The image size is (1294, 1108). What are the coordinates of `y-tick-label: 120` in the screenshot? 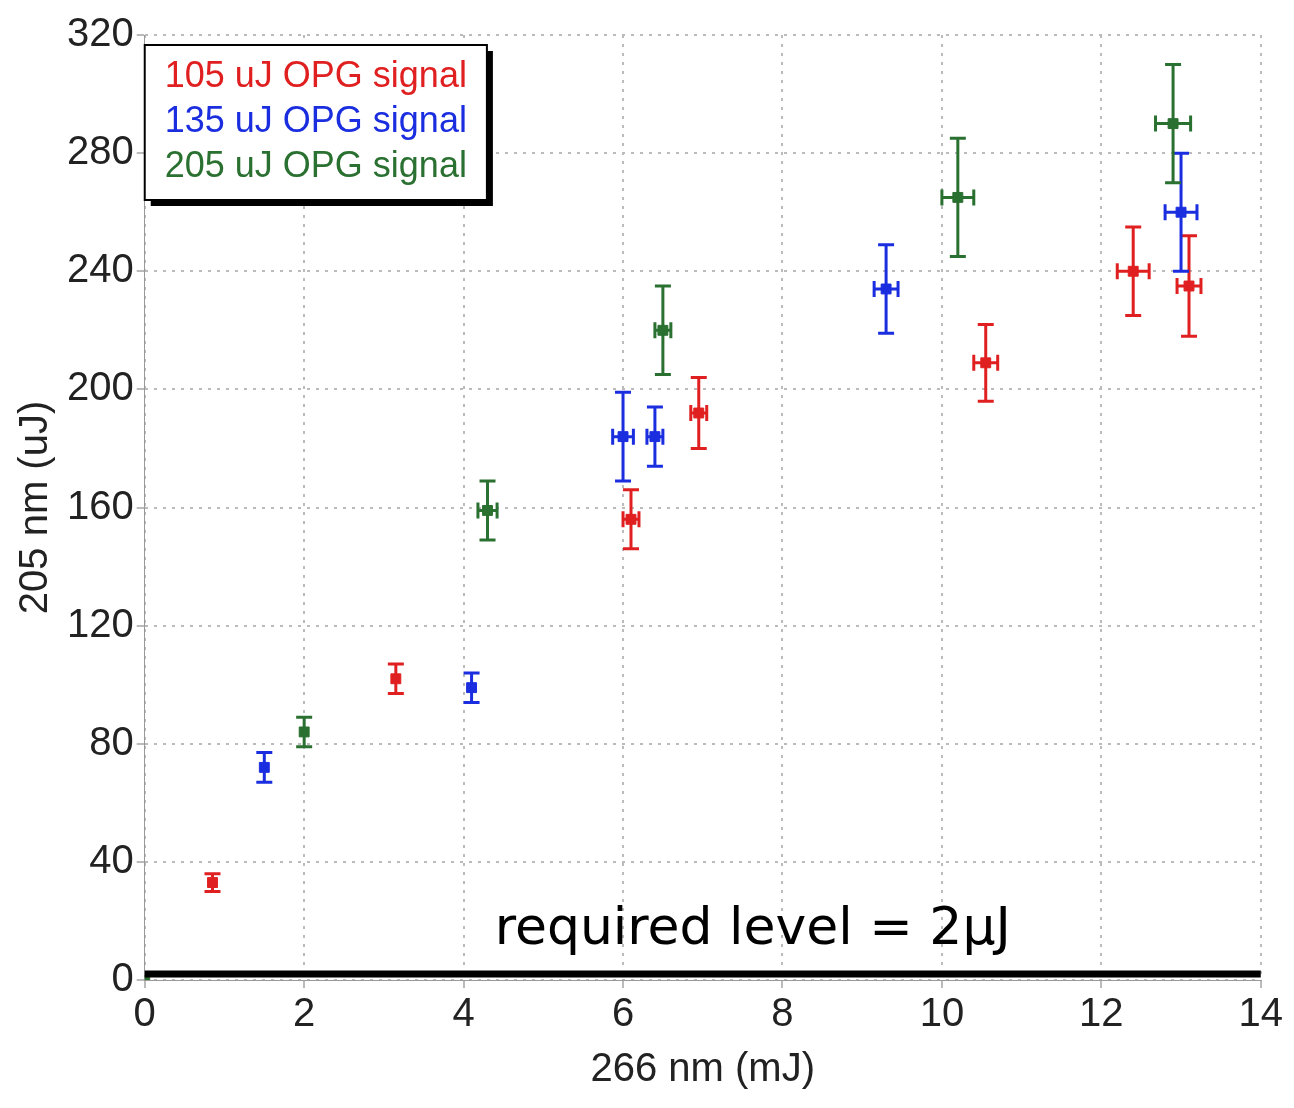 It's located at (100, 622).